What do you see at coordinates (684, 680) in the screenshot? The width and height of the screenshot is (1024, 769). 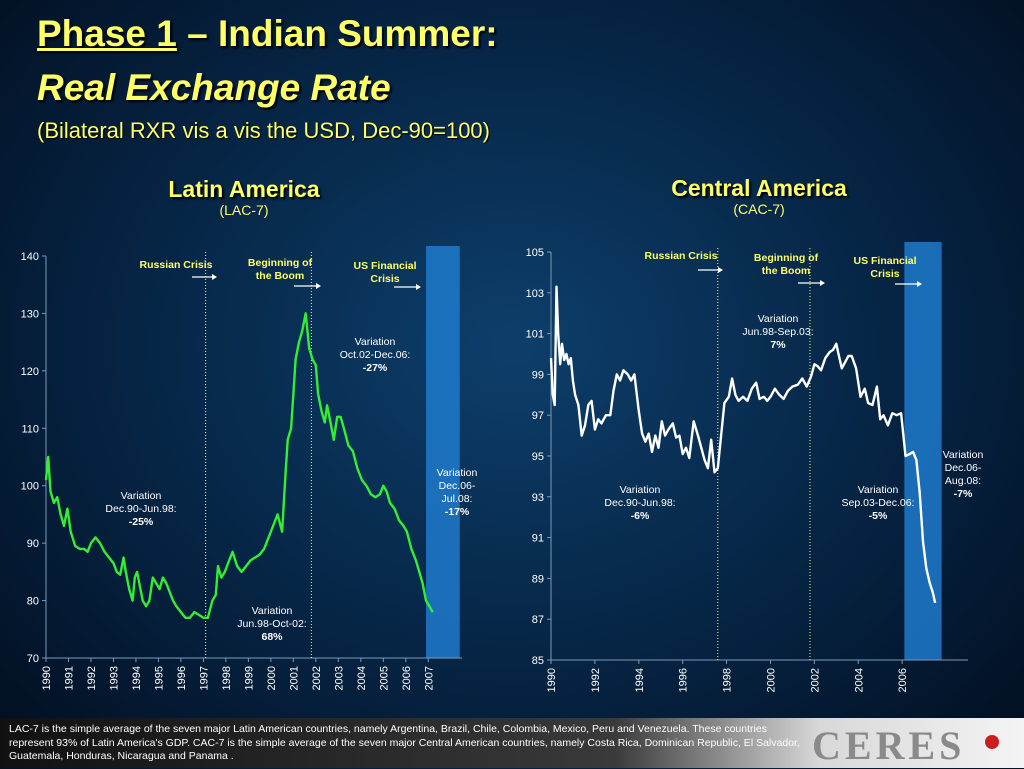 I see `cac-xtick-label: 1996` at bounding box center [684, 680].